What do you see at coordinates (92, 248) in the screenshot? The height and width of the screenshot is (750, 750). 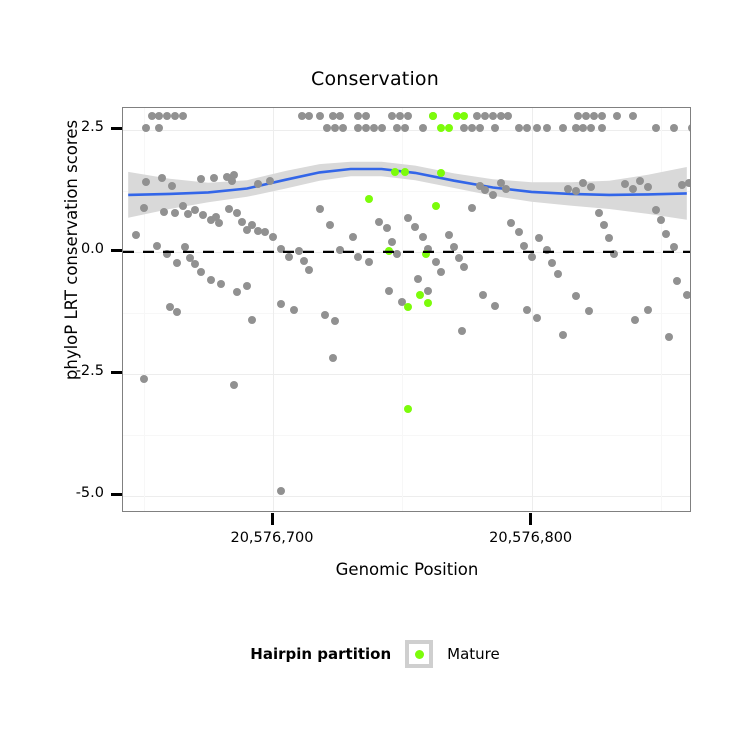 I see `y-tick-label: 0.0` at bounding box center [92, 248].